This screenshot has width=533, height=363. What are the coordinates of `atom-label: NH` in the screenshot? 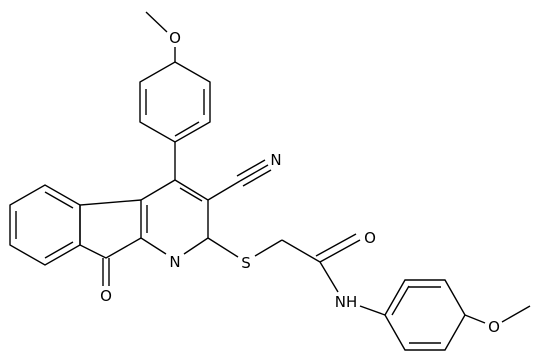 It's located at (346, 302).